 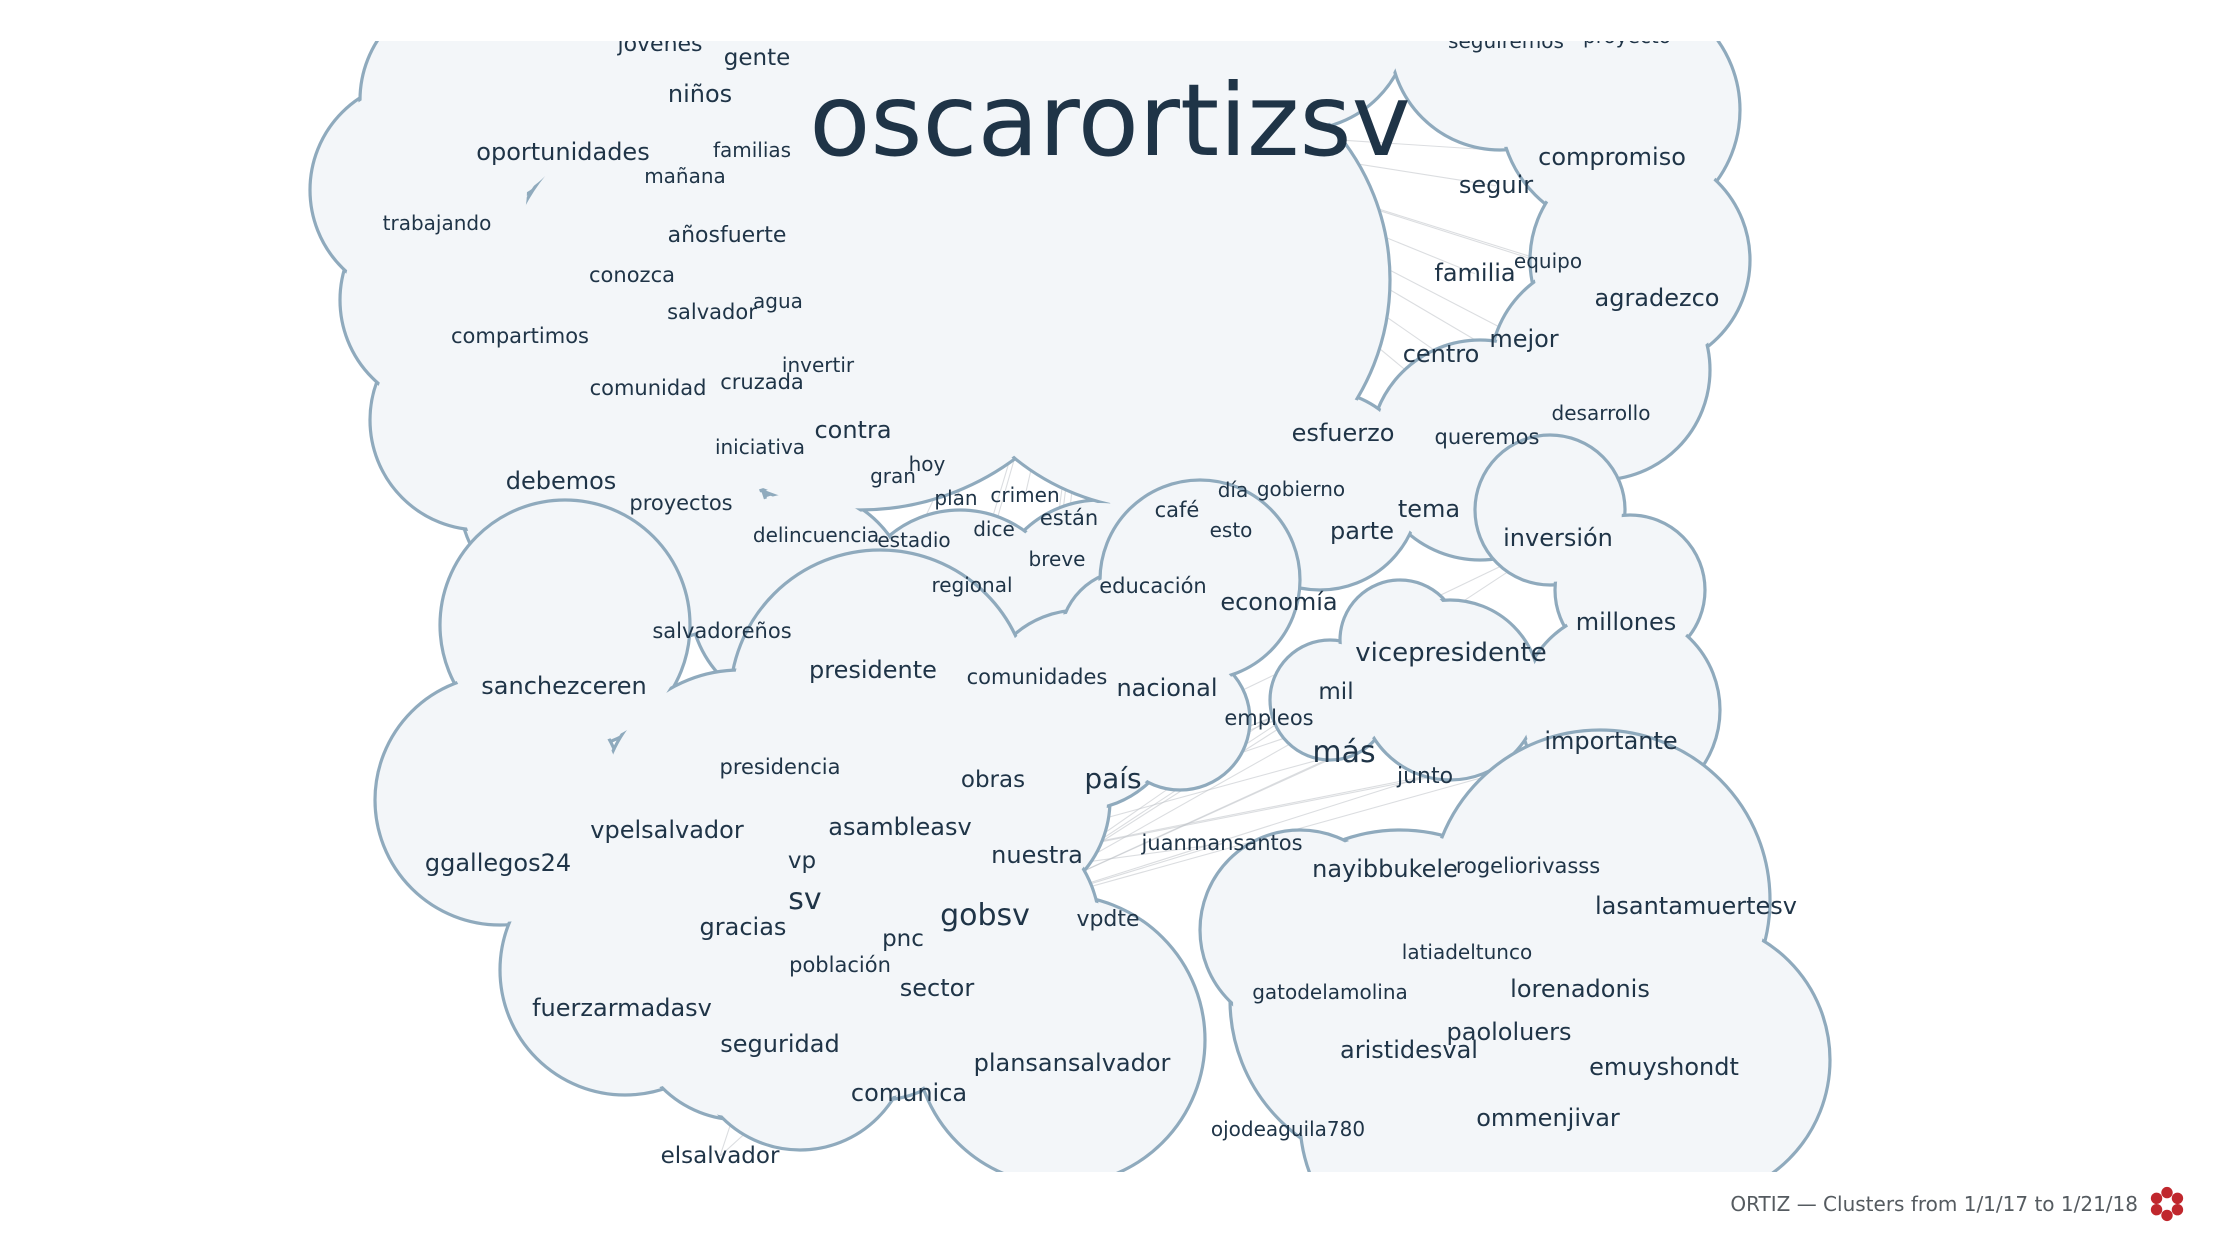 I want to click on word-node-jóvenes: jóvenes, so click(x=659, y=49).